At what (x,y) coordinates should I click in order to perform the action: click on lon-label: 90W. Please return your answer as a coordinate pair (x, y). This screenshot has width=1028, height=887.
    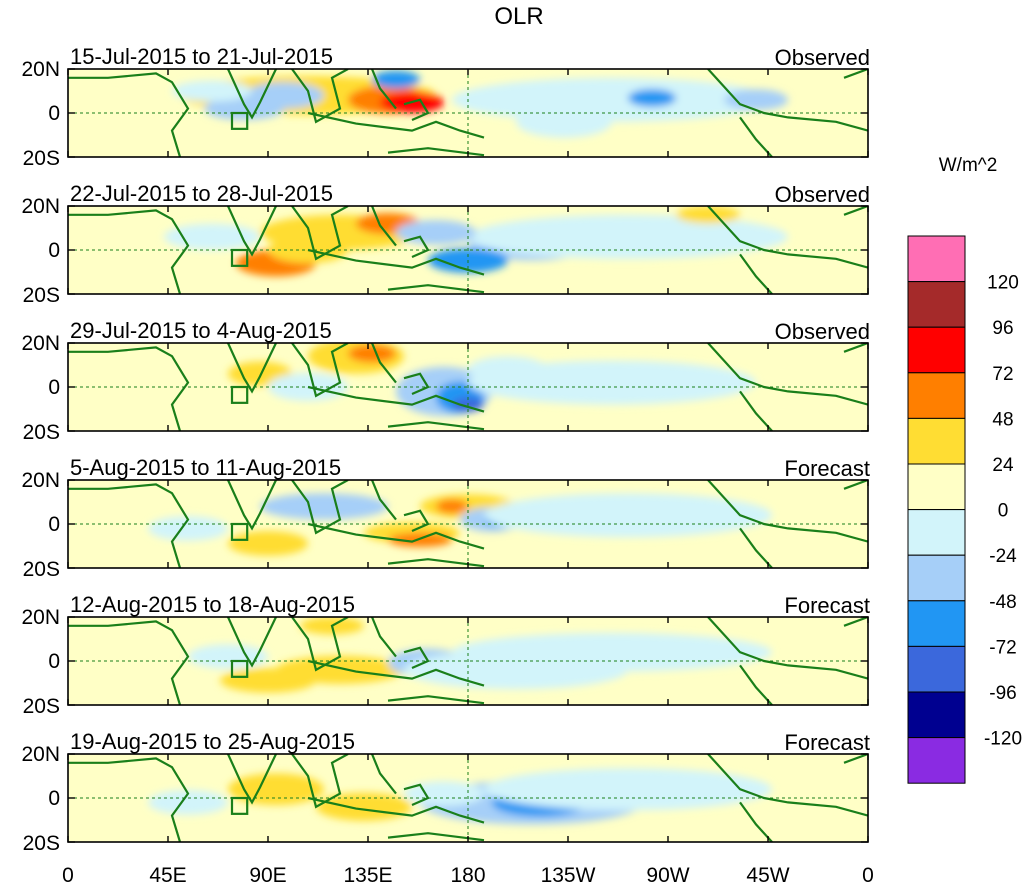
    Looking at the image, I should click on (667, 875).